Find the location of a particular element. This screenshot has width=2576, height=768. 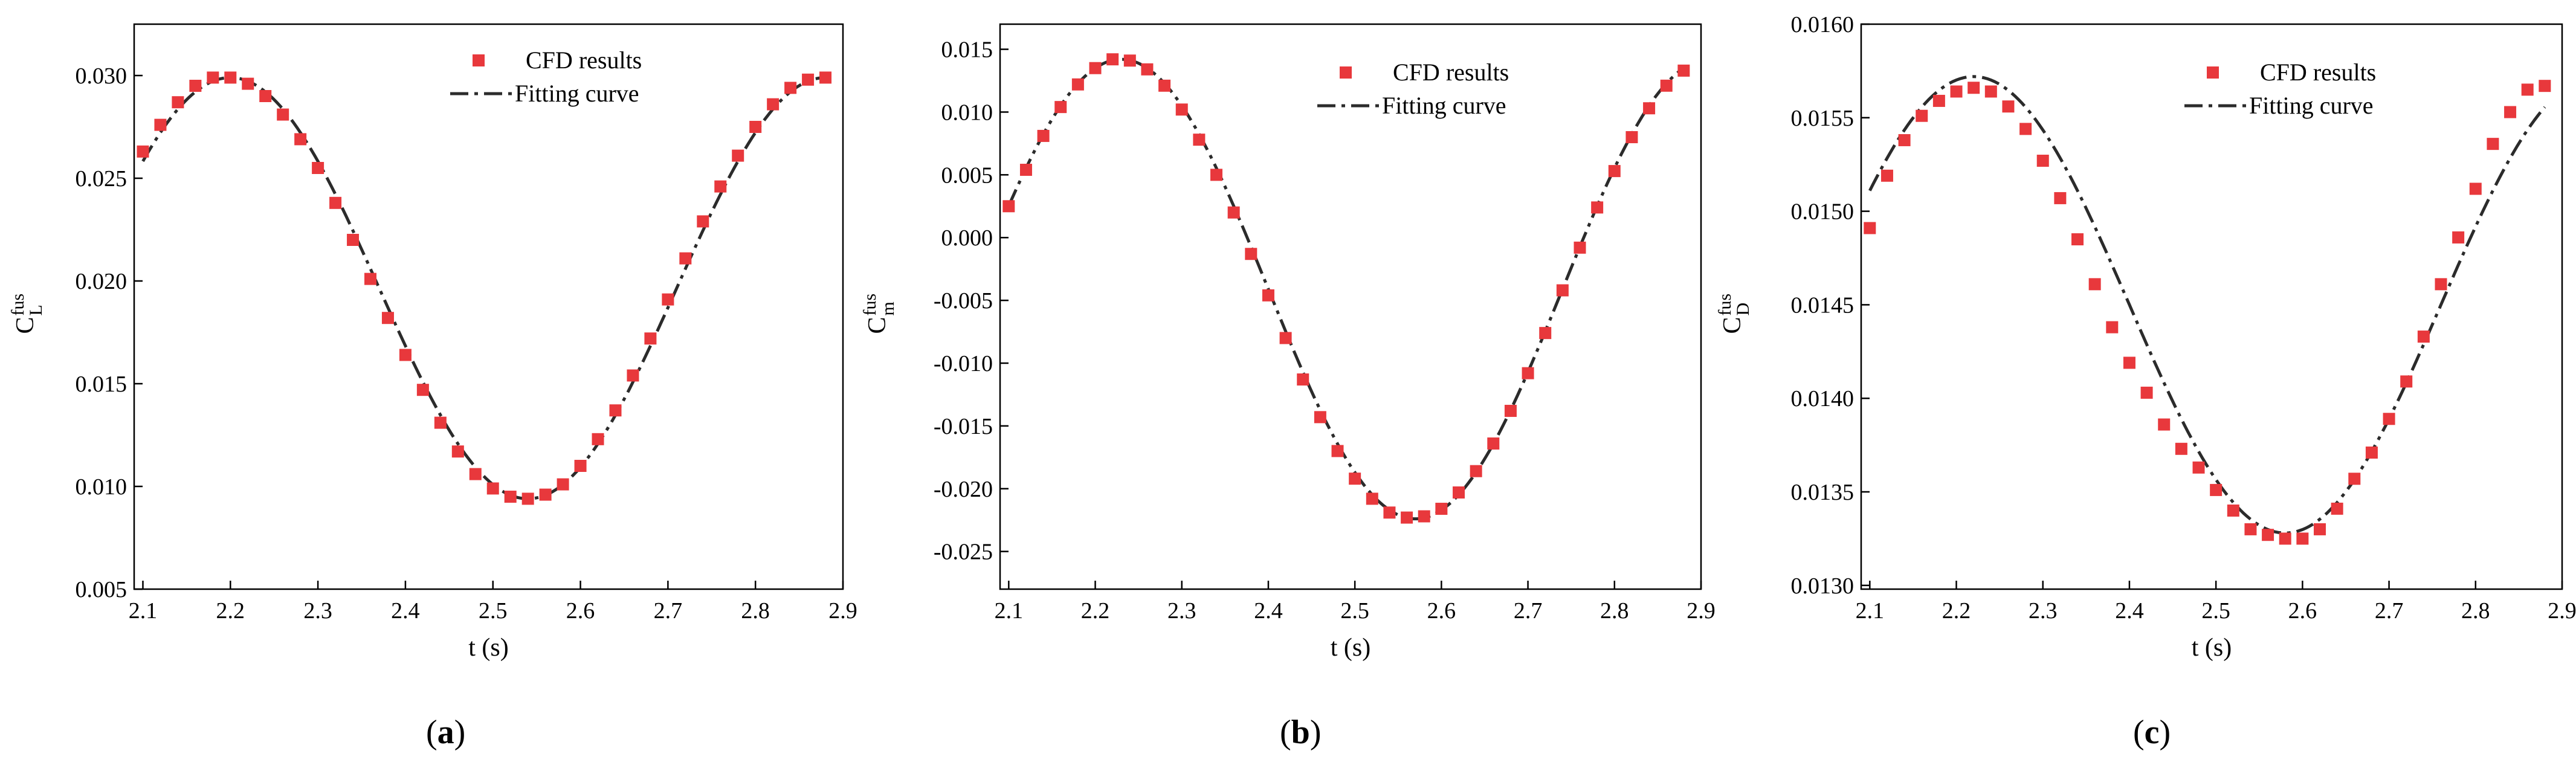

x-axis-label: t (s) is located at coordinates (2212, 648).